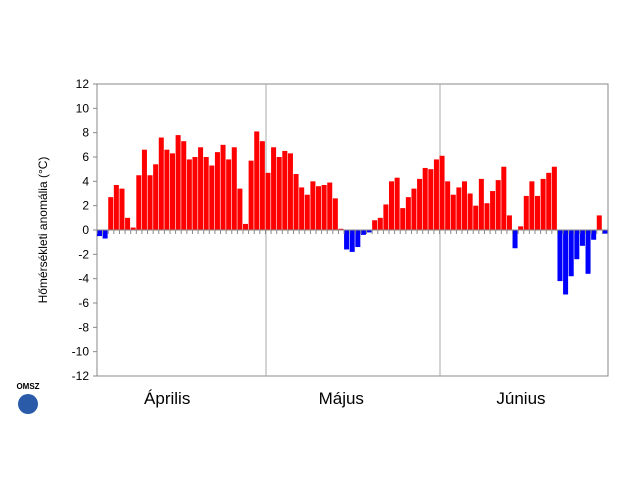 The width and height of the screenshot is (640, 485). What do you see at coordinates (83, 84) in the screenshot?
I see `y-tick-label: 12` at bounding box center [83, 84].